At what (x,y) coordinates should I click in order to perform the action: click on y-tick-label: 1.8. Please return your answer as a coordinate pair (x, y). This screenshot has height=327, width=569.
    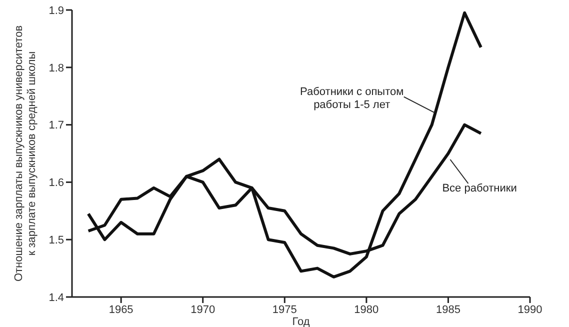
    Looking at the image, I should click on (56, 68).